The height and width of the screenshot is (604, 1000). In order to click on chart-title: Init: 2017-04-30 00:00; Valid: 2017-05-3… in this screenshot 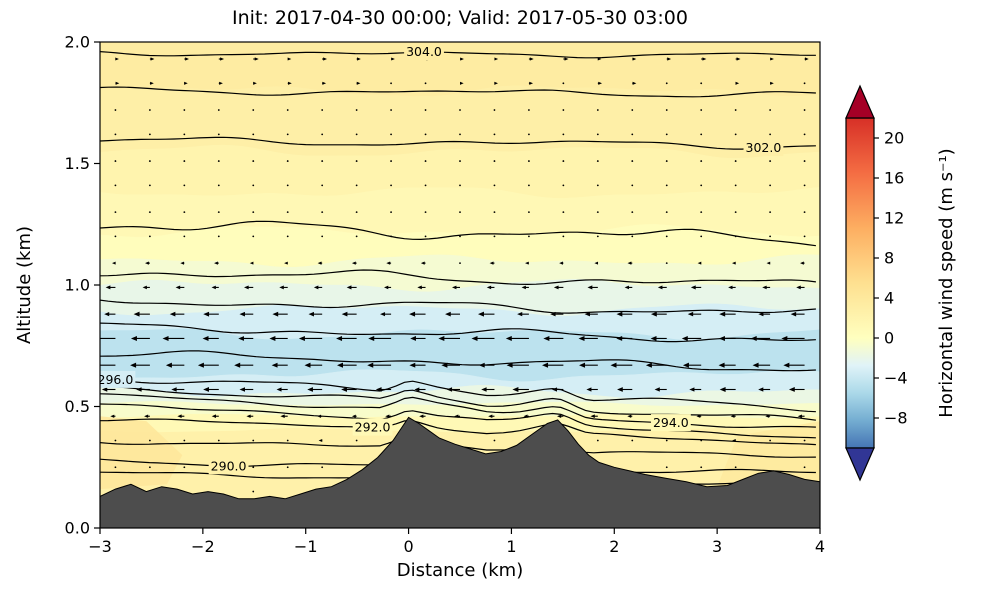, I will do `click(460, 18)`.